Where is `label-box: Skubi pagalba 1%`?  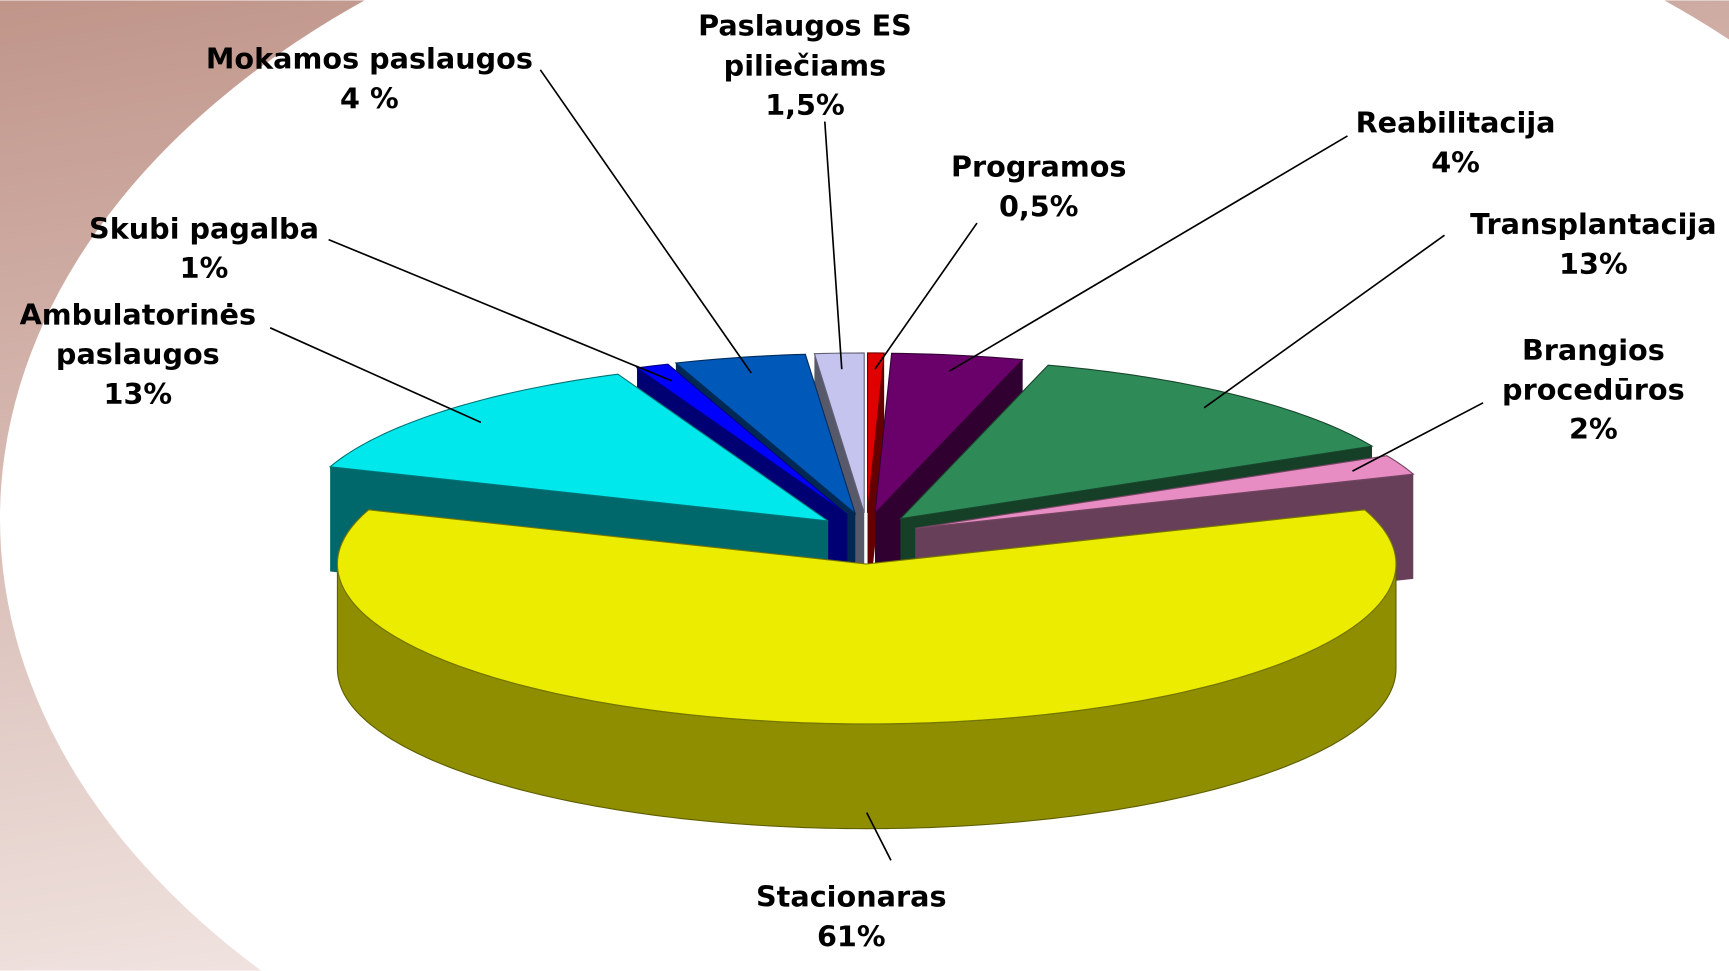
label-box: Skubi pagalba 1% is located at coordinates (204, 249).